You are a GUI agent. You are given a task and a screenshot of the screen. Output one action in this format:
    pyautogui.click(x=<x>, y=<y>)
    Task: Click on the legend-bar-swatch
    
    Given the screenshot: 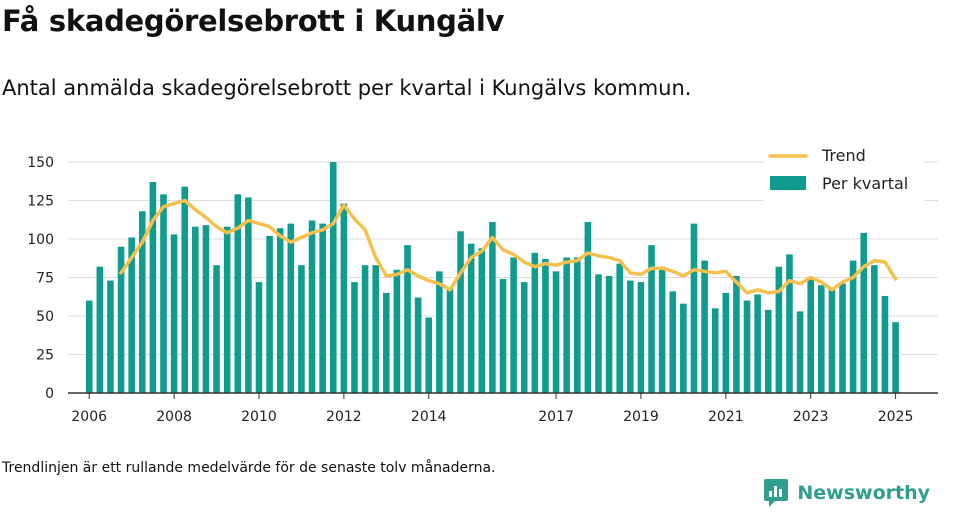 What is the action you would take?
    pyautogui.click(x=788, y=183)
    